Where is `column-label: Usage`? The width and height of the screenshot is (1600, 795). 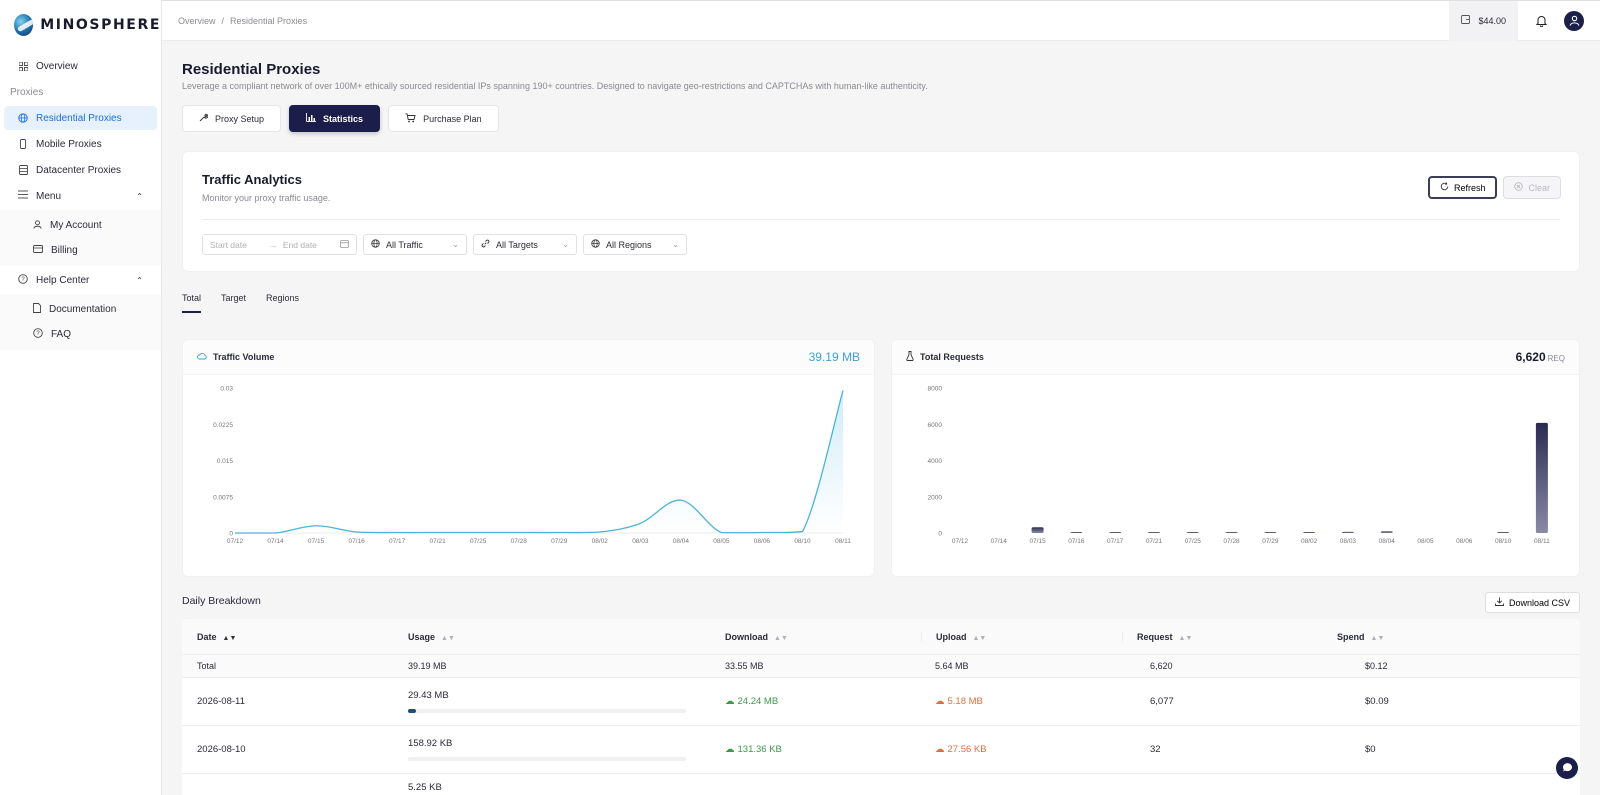
column-label: Usage is located at coordinates (422, 636).